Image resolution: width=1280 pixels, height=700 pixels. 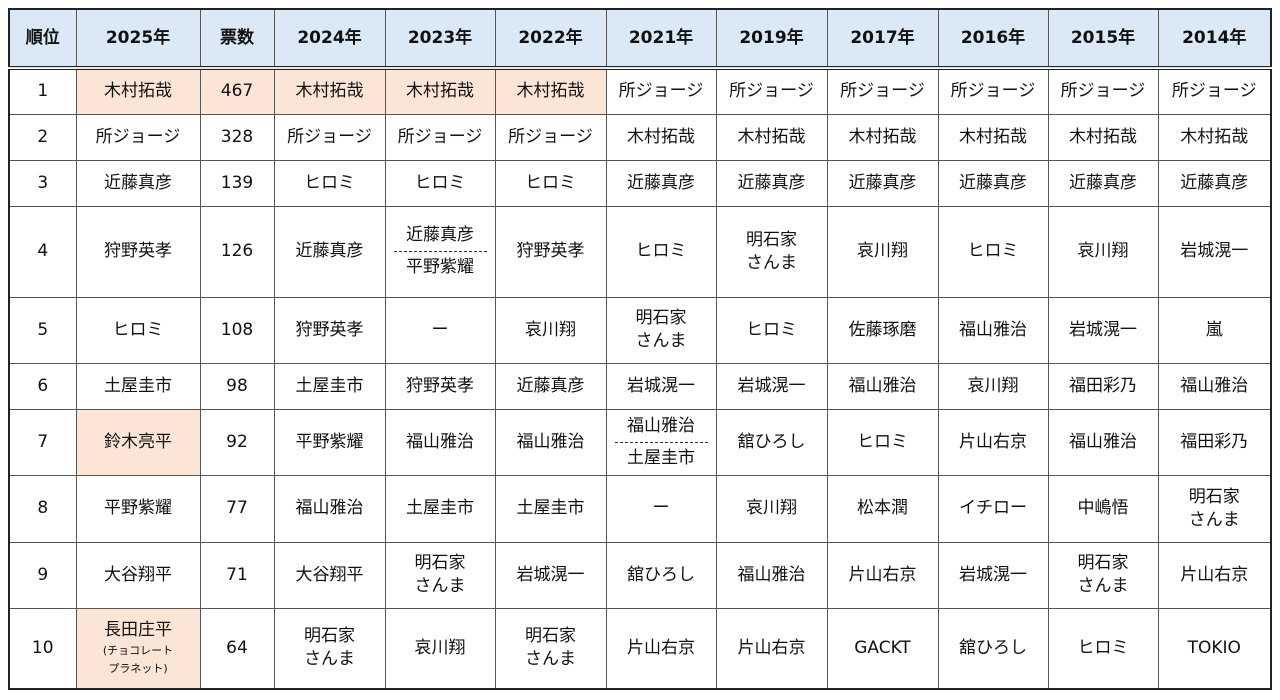 What do you see at coordinates (42, 183) in the screenshot?
I see `rank-cell: 3` at bounding box center [42, 183].